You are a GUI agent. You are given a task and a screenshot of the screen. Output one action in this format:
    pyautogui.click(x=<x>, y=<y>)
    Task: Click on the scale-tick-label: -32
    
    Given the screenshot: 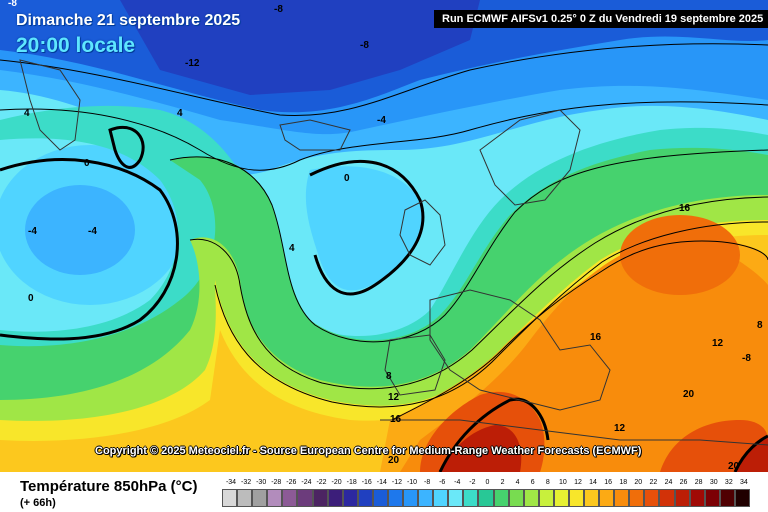 What is the action you would take?
    pyautogui.click(x=246, y=482)
    